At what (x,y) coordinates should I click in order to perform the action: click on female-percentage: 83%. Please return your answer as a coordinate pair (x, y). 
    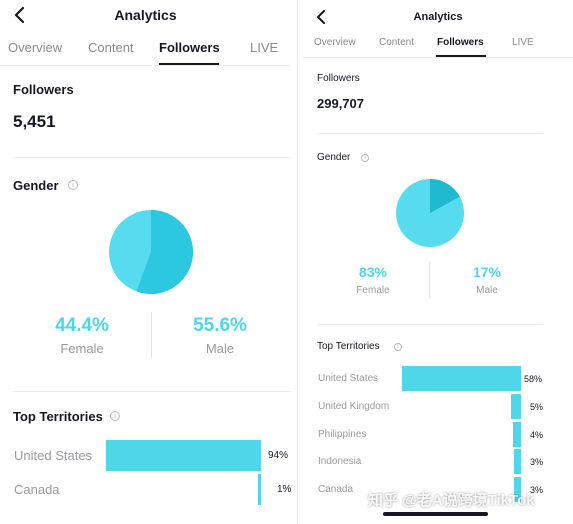
    Looking at the image, I should click on (373, 272).